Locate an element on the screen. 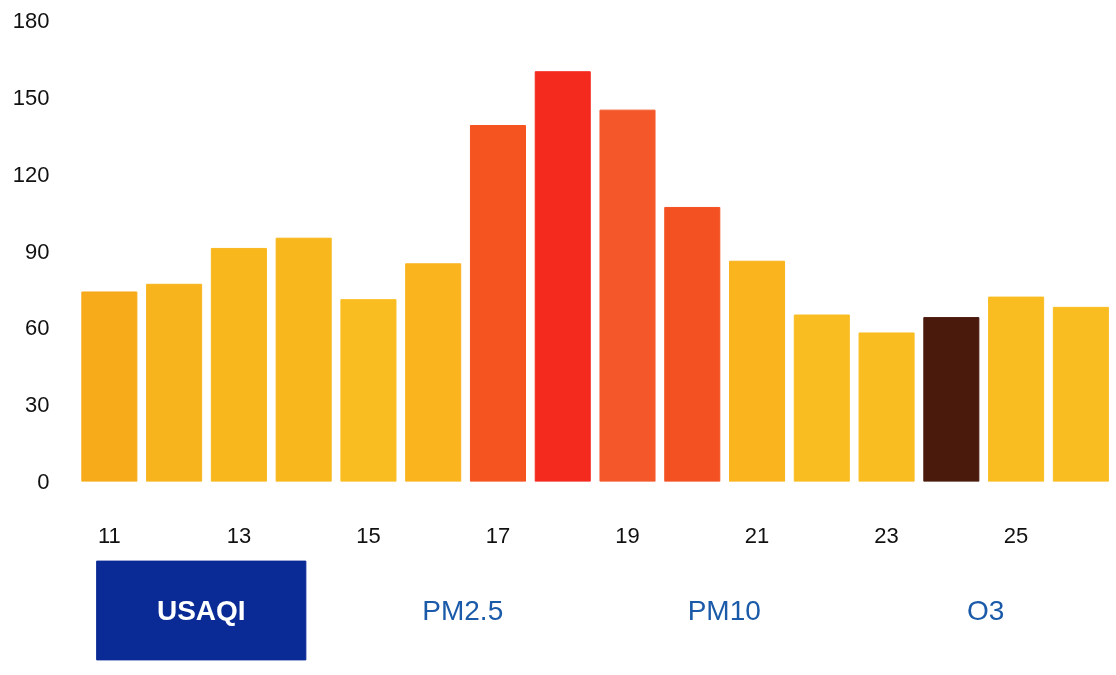 The width and height of the screenshot is (1116, 675). y-tick-label: 90 is located at coordinates (37, 251).